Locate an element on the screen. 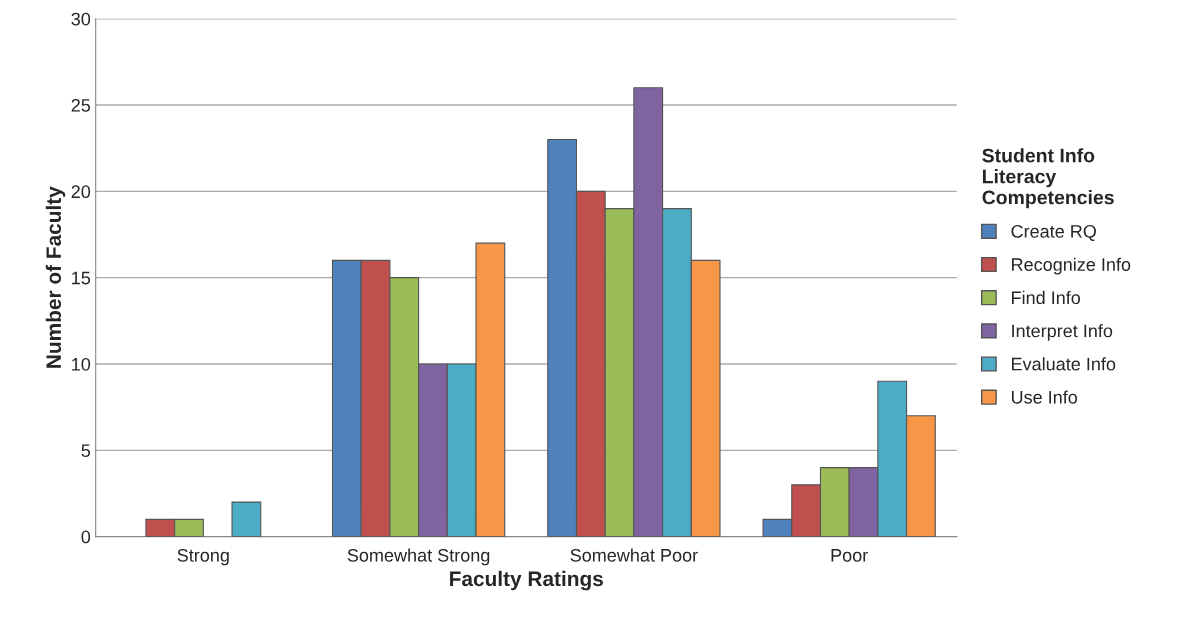  y-tick-label: 25 is located at coordinates (81, 105).